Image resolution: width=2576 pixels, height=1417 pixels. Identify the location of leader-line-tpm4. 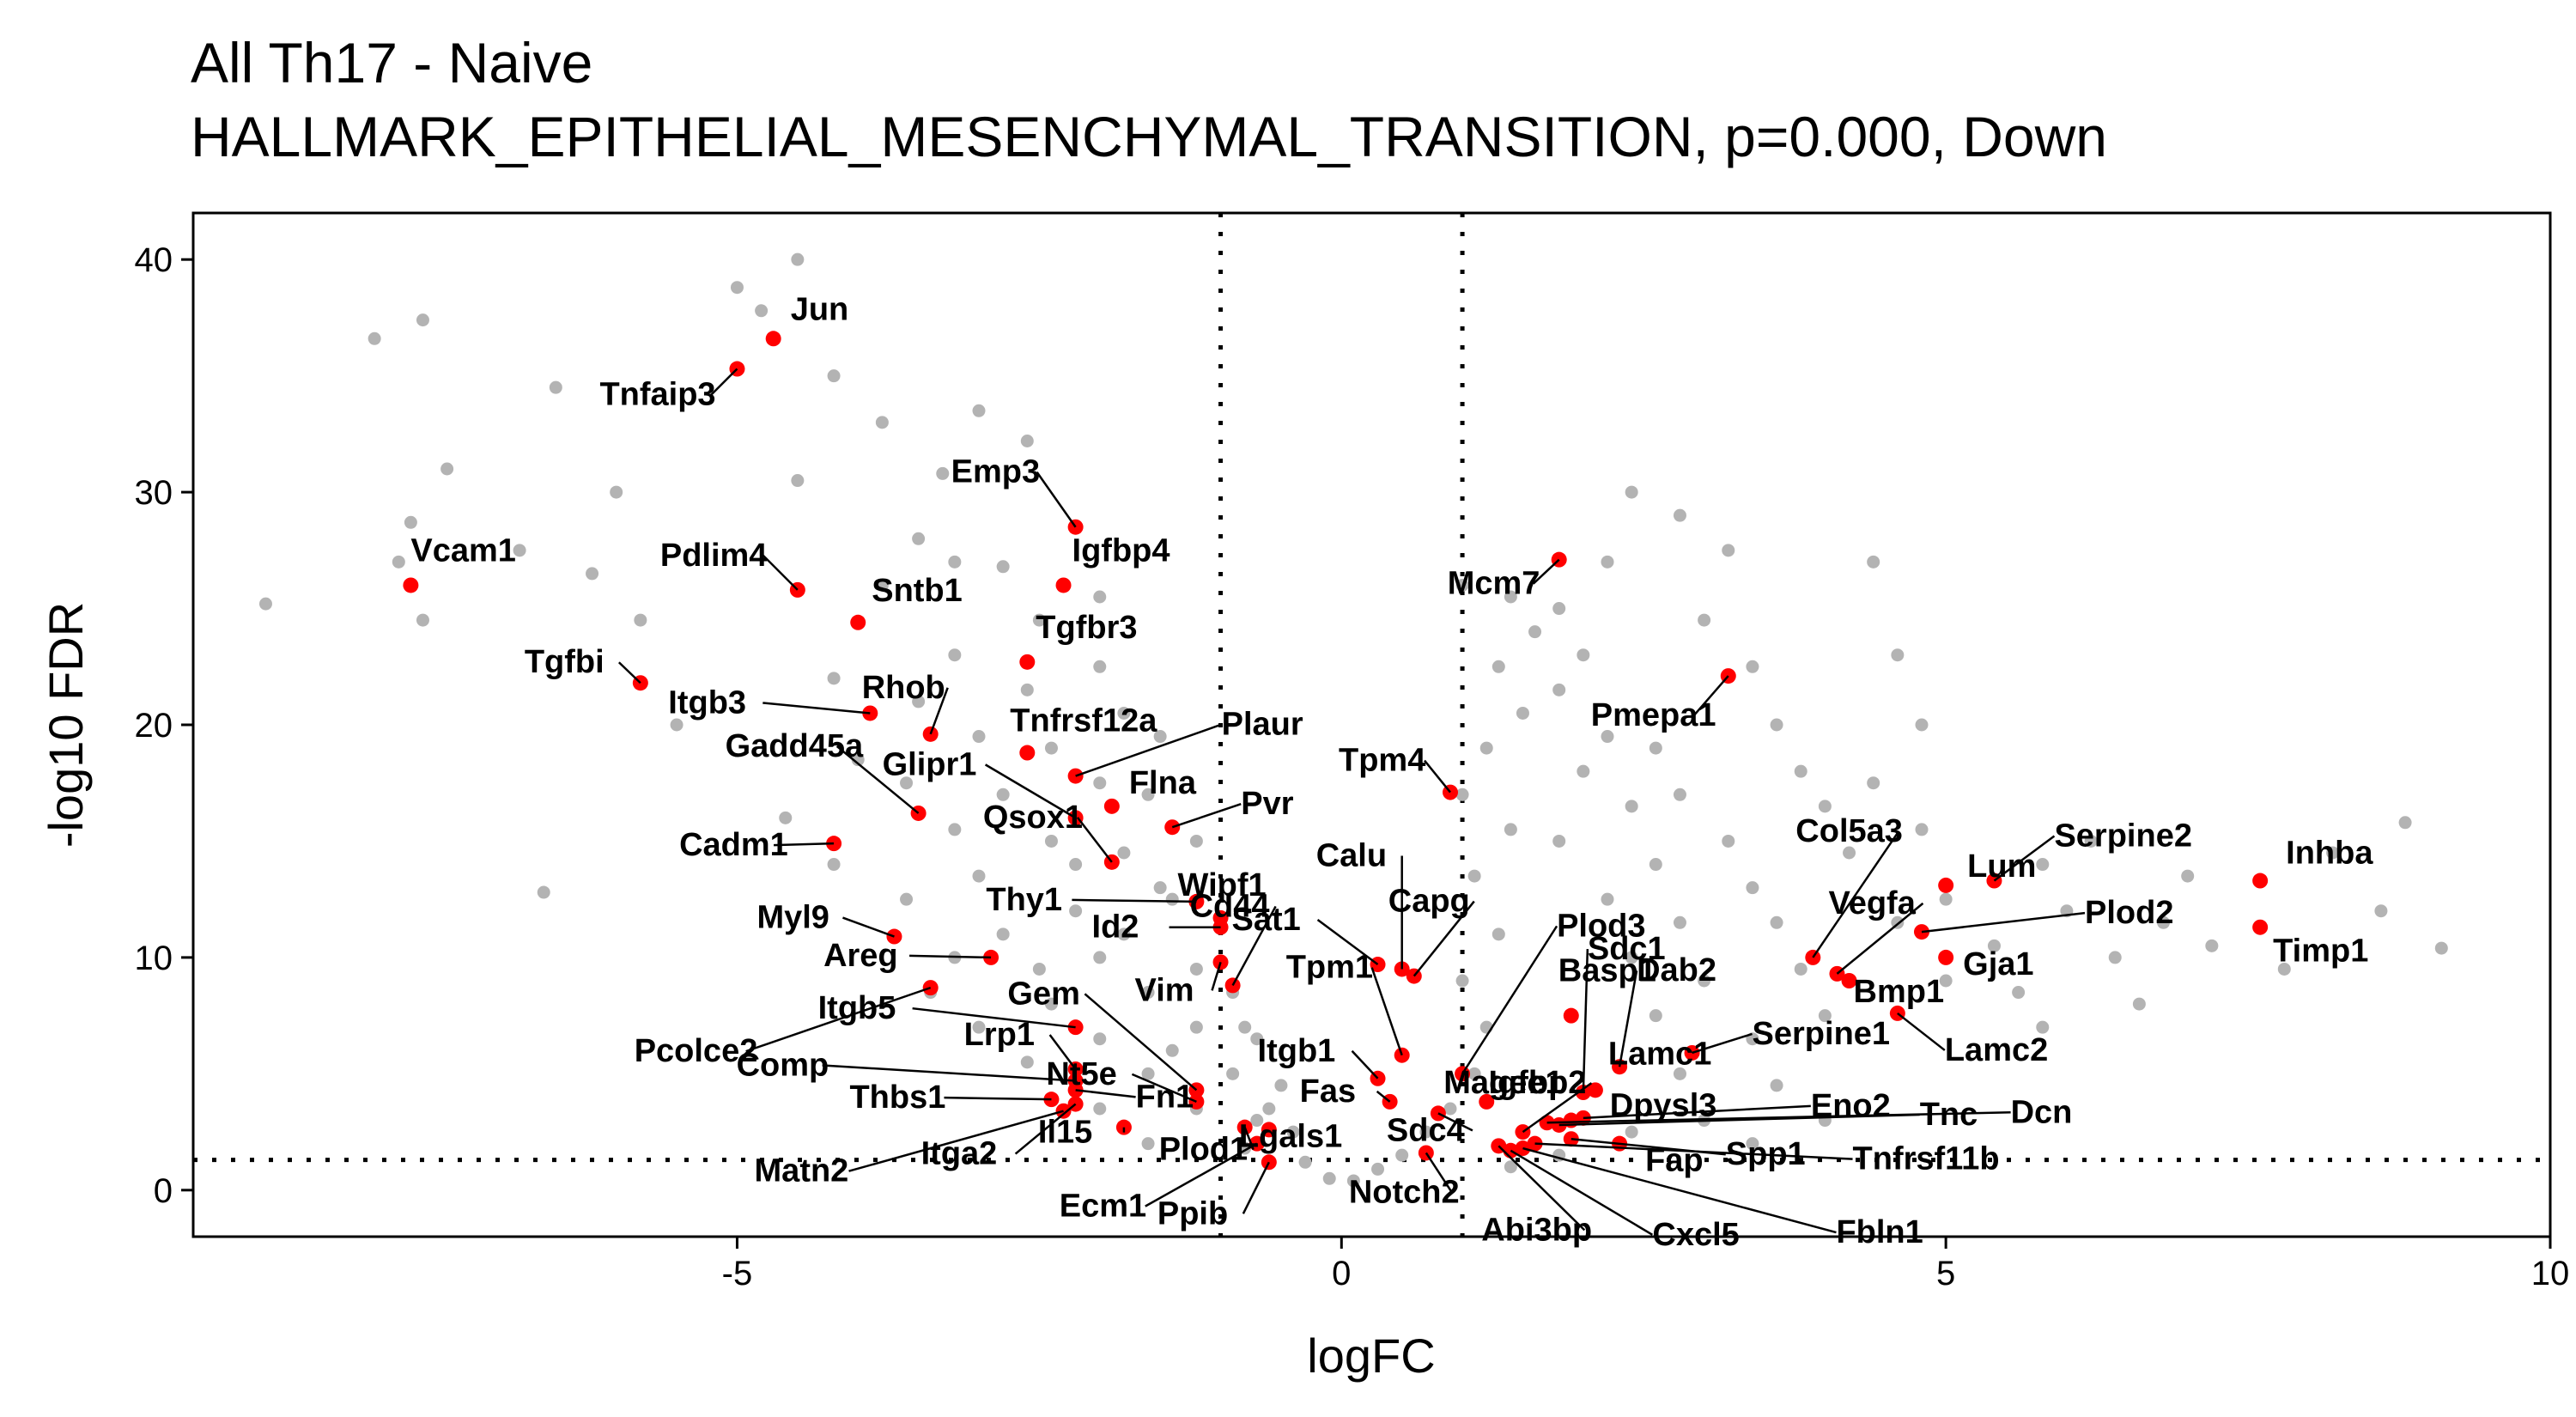
(1437, 776).